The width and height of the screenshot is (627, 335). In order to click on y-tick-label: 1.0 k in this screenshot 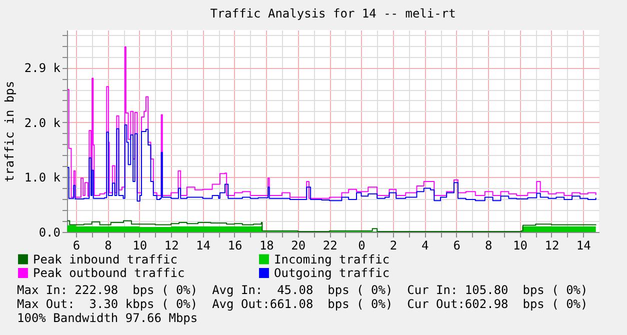, I will do `click(43, 177)`.